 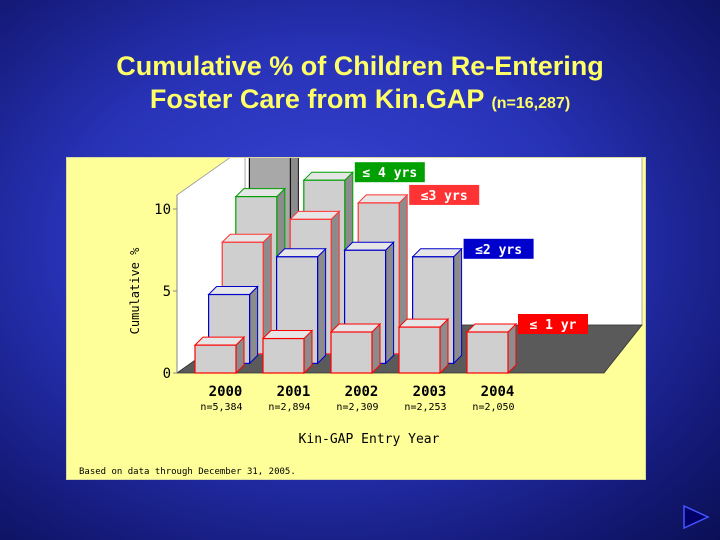 I want to click on y-tick-label: 0, so click(x=167, y=374).